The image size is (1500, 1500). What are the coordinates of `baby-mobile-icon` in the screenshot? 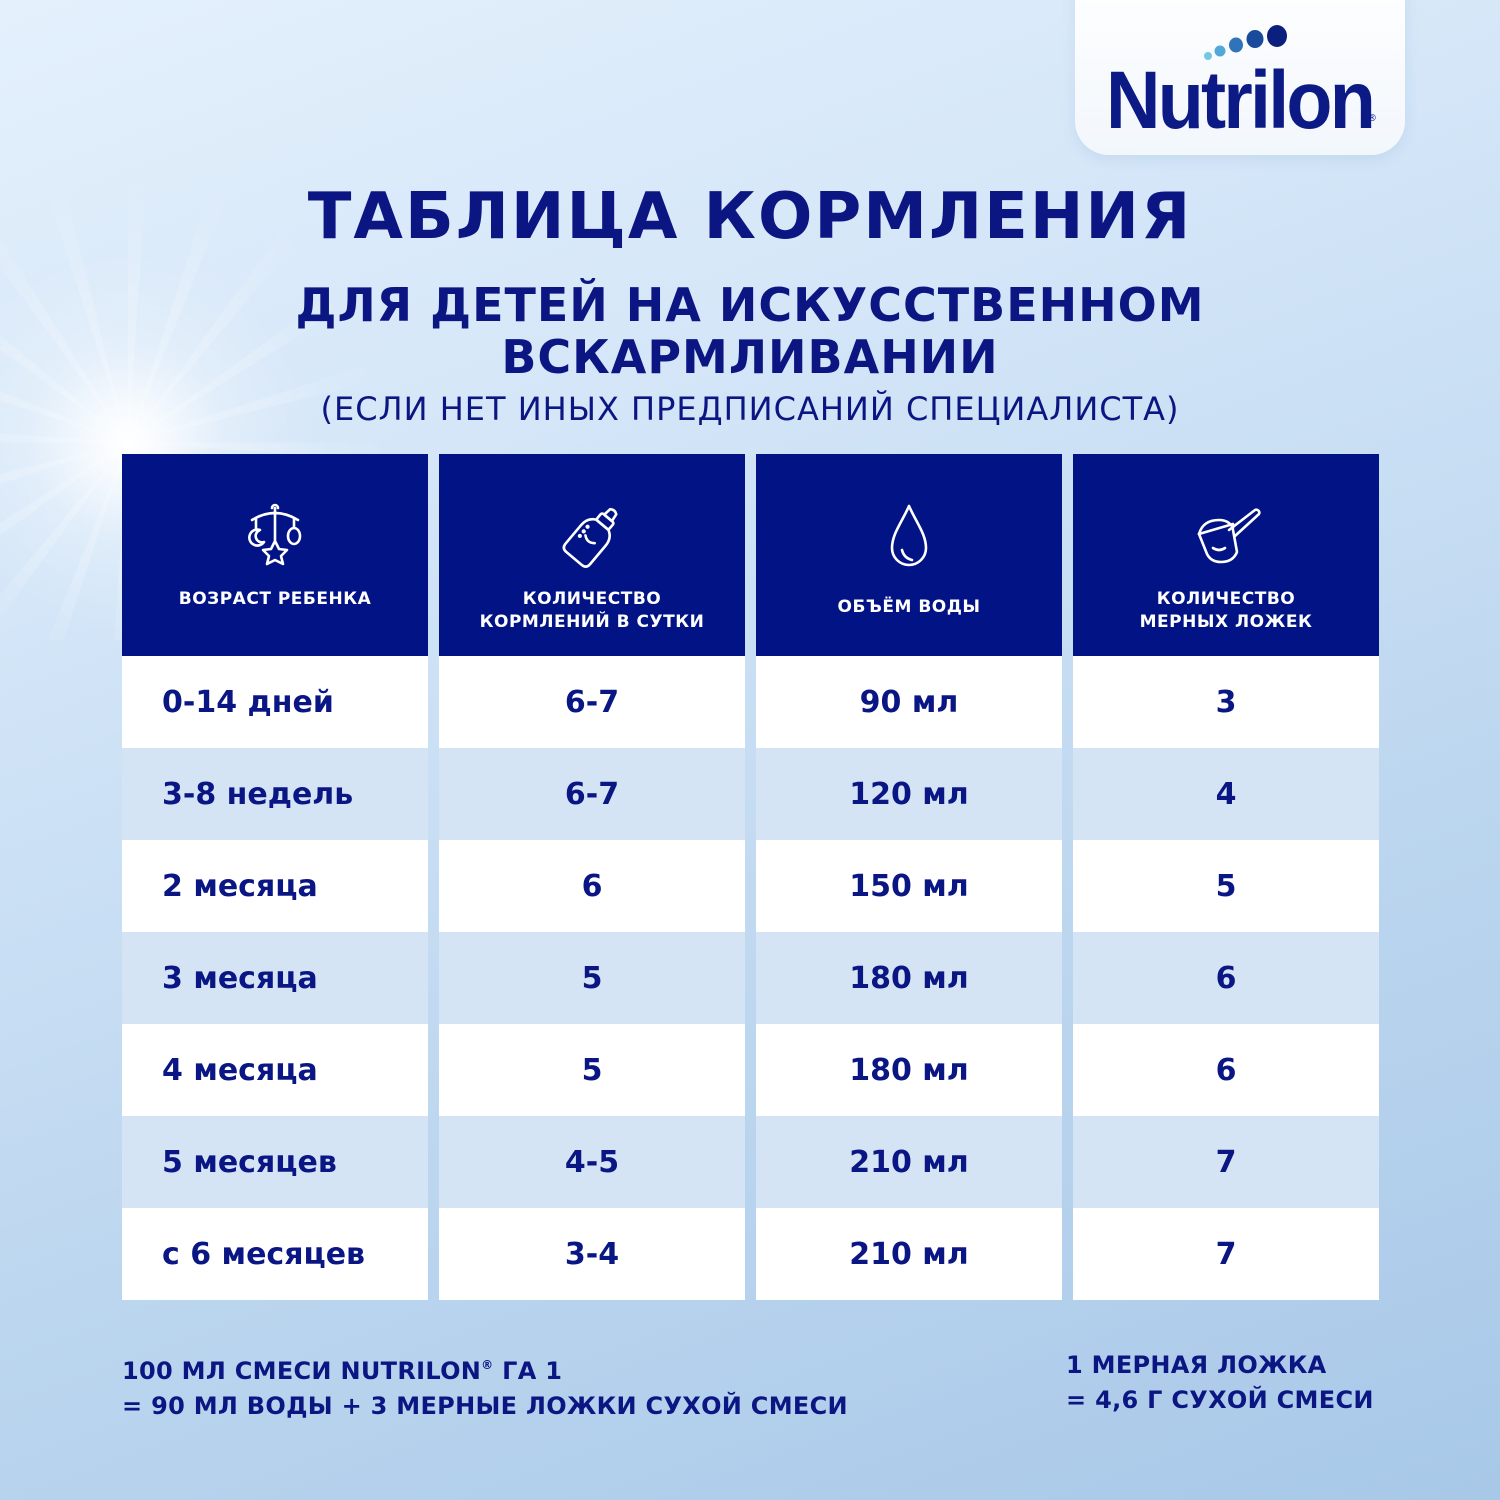 It's located at (275, 534).